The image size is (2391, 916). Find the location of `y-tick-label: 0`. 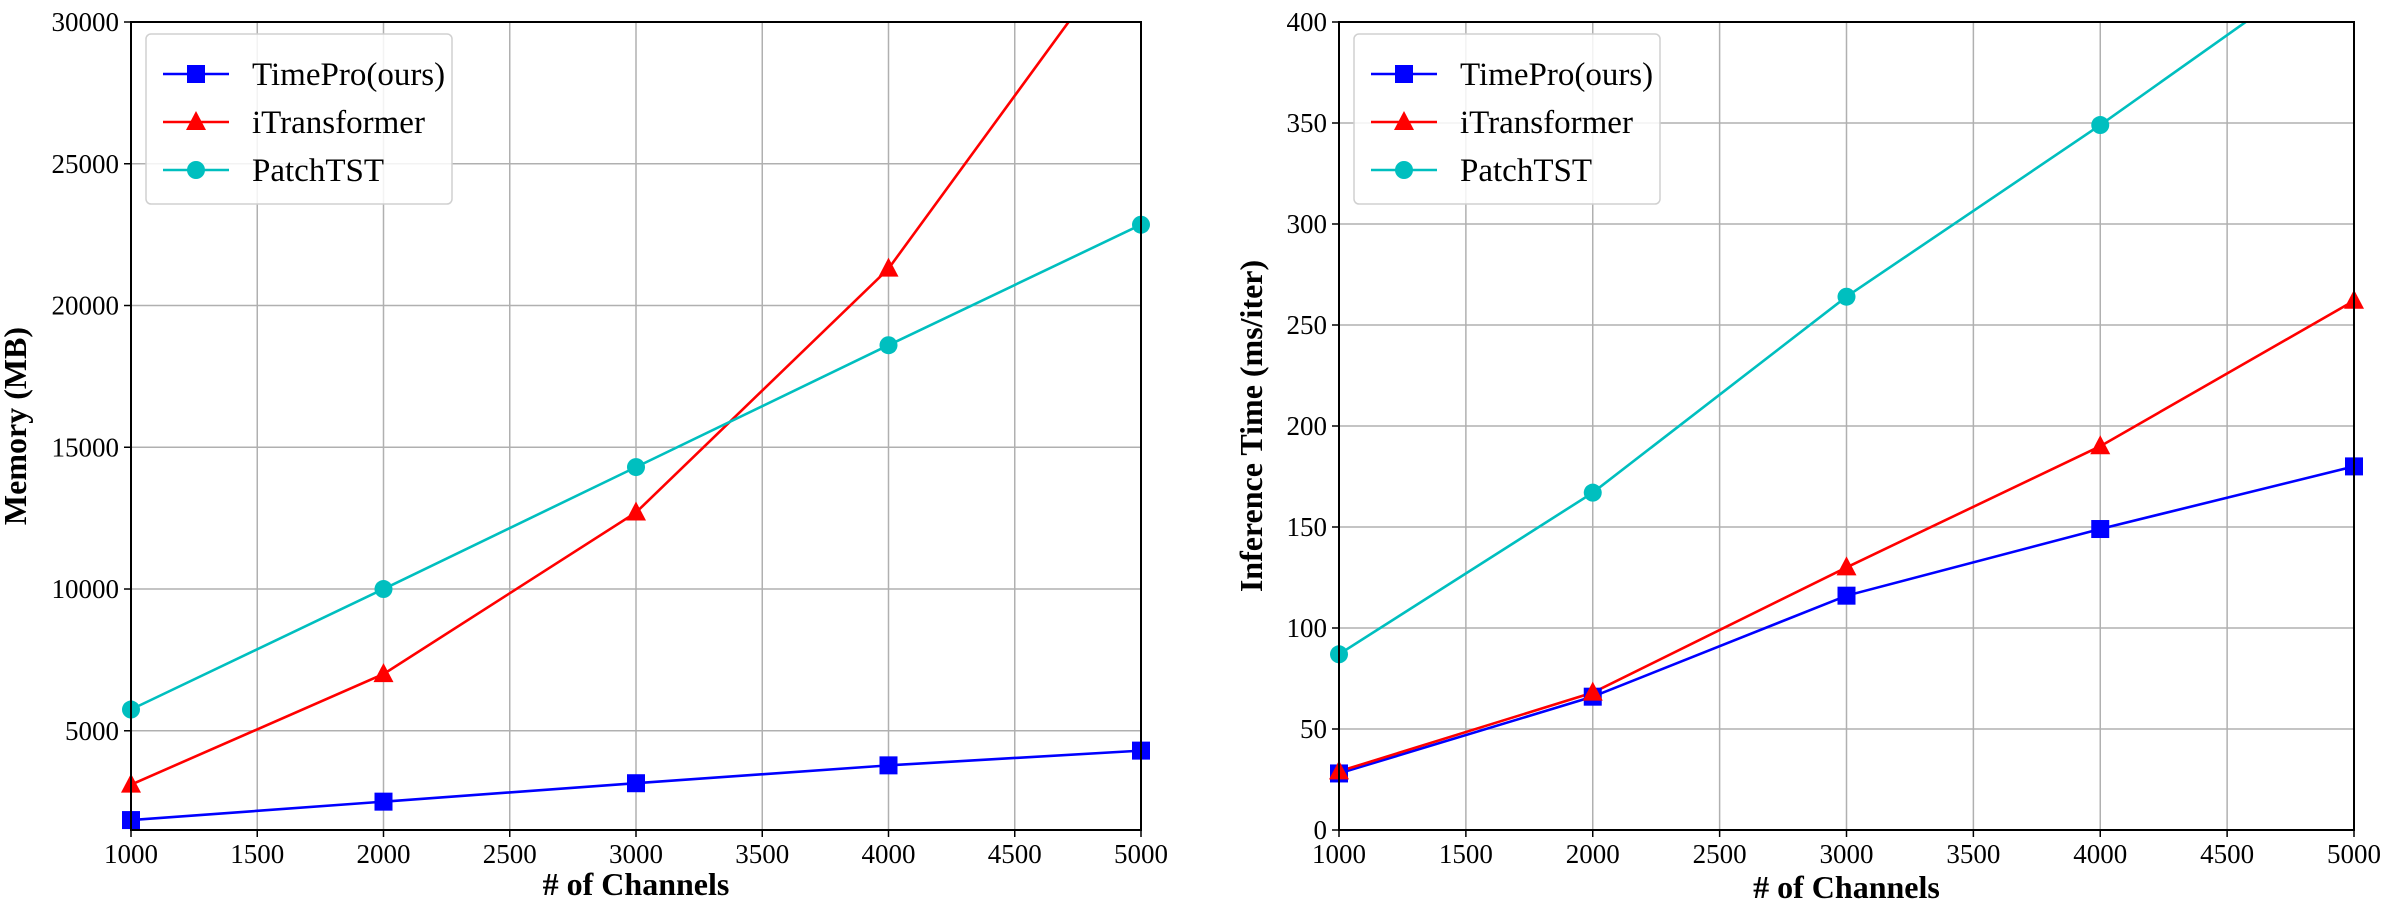

y-tick-label: 0 is located at coordinates (1321, 830).